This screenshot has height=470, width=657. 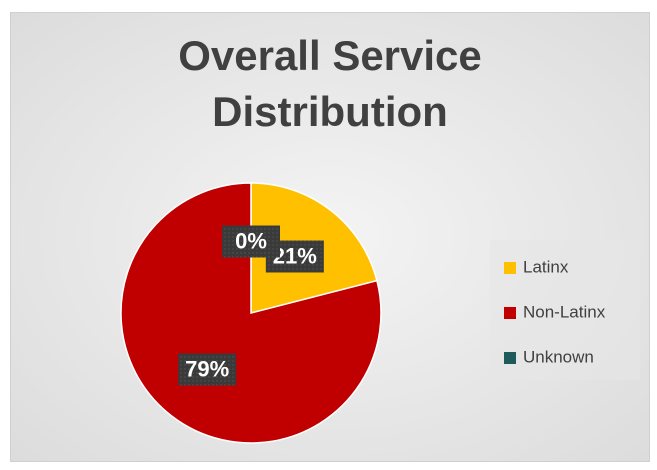 What do you see at coordinates (295, 255) in the screenshot?
I see `data-label: 21%` at bounding box center [295, 255].